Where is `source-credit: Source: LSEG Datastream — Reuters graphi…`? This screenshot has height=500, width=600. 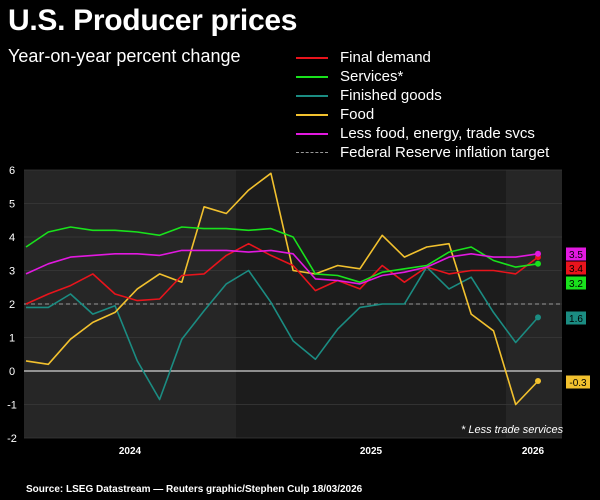 source-credit: Source: LSEG Datastream — Reuters graphi… is located at coordinates (194, 489).